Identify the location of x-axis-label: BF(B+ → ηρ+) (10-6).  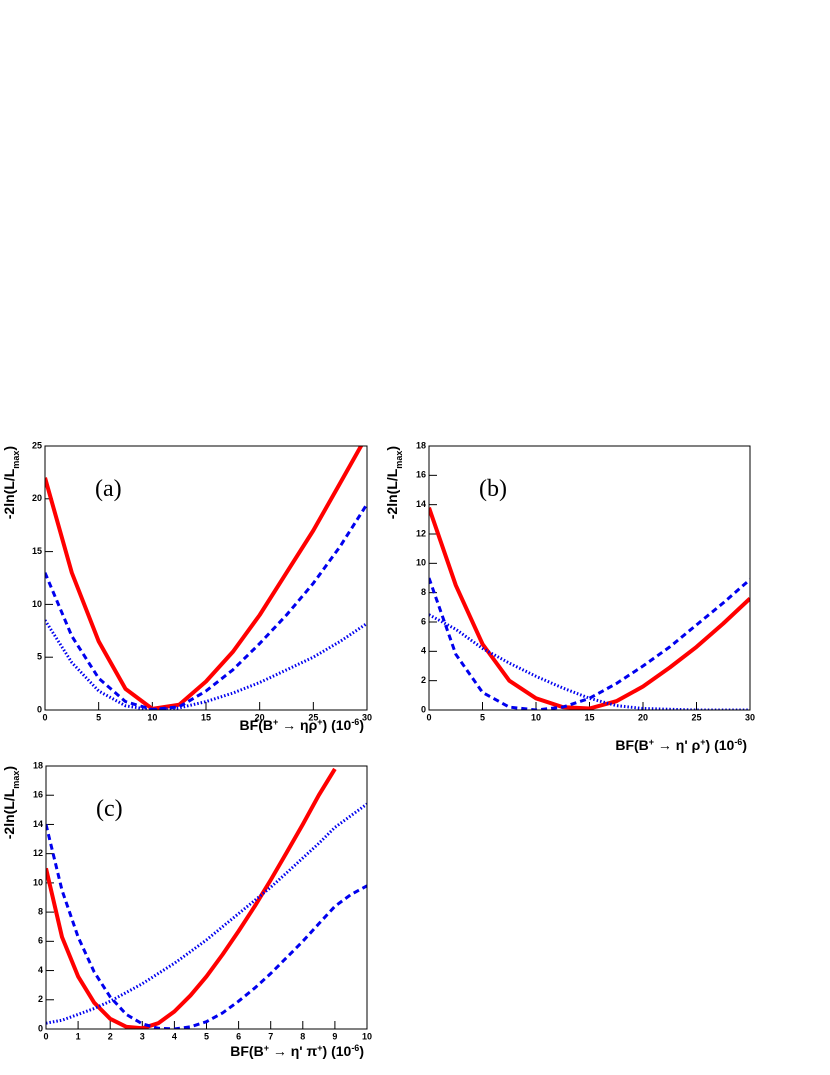
(302, 725).